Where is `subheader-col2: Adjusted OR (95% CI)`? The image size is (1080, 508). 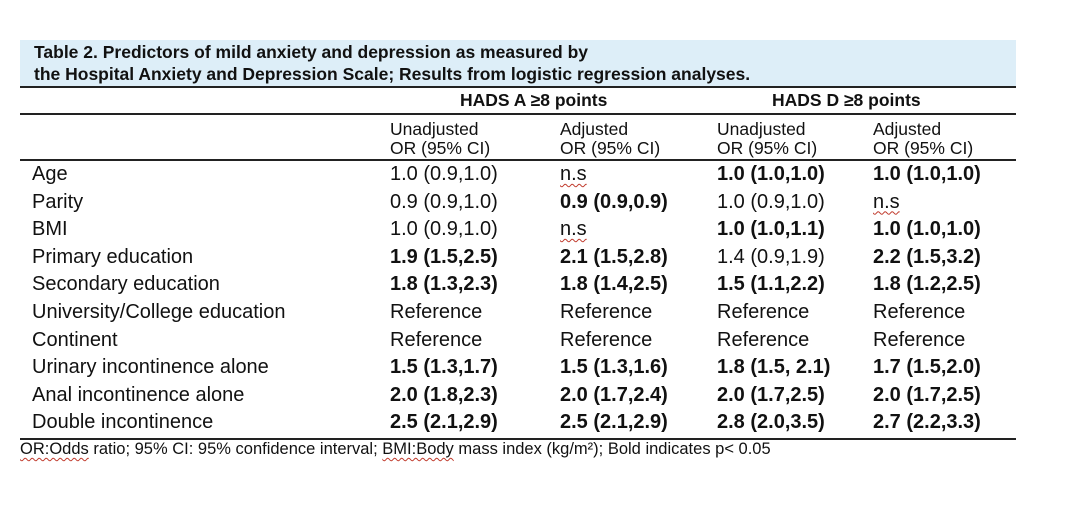
subheader-col2: Adjusted OR (95% CI) is located at coordinates (610, 139).